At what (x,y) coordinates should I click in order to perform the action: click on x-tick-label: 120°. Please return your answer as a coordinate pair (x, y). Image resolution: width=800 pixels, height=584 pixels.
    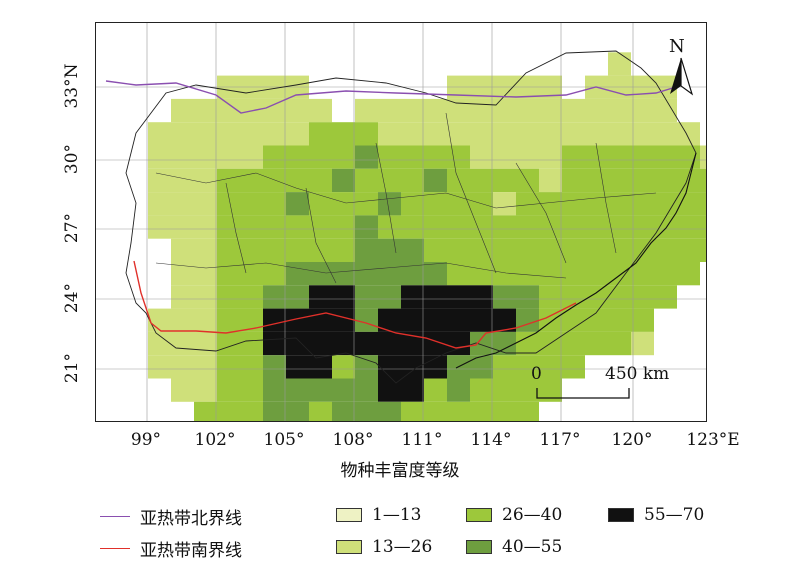
    Looking at the image, I should click on (632, 440).